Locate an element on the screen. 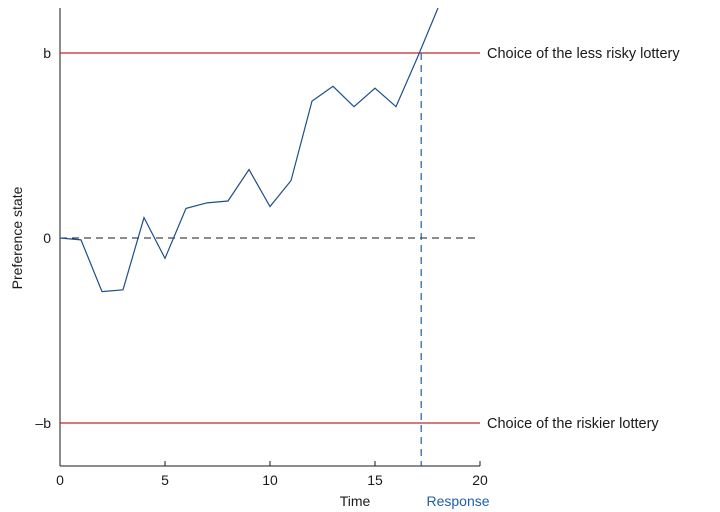 The image size is (720, 512). x-tick-label: 0 is located at coordinates (60, 480).